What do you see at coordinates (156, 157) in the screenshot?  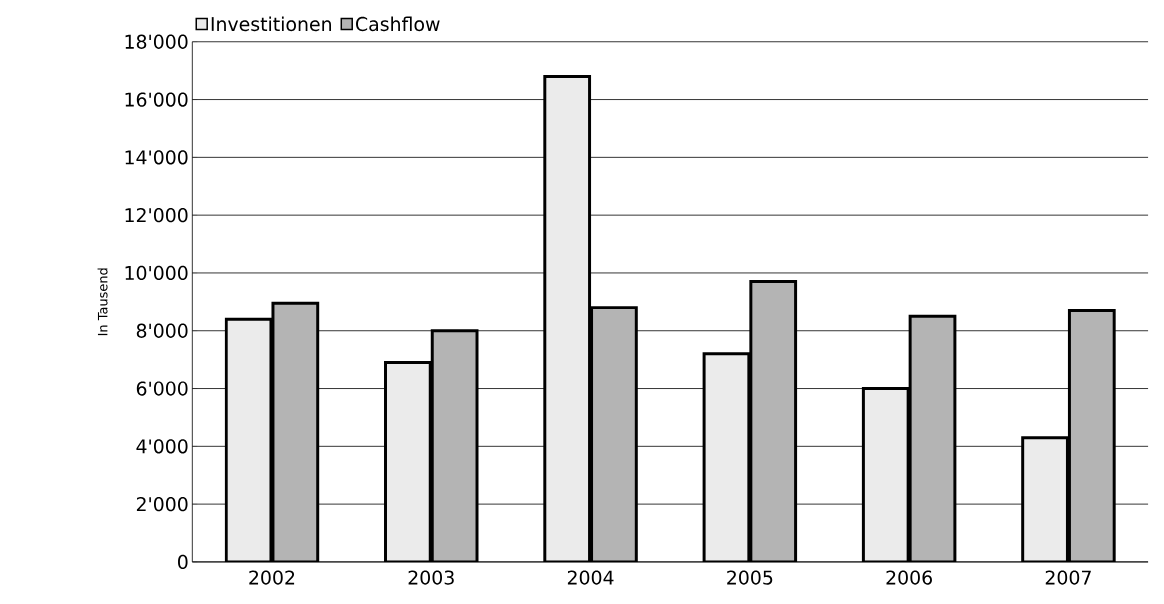 I see `y-tick-label: 14'000` at bounding box center [156, 157].